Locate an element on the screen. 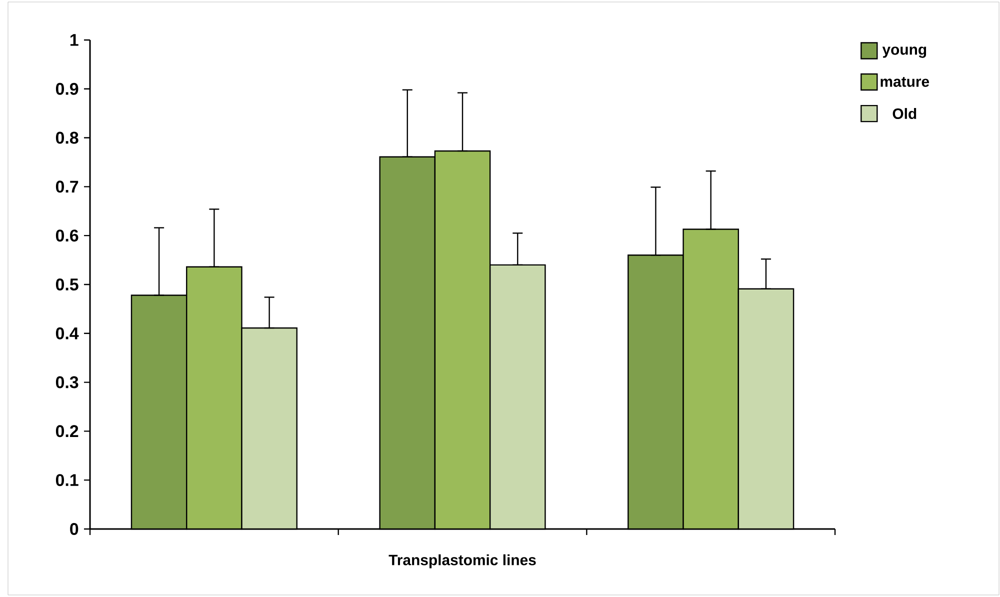 This screenshot has height=597, width=1000. legend-label: Old is located at coordinates (904, 113).